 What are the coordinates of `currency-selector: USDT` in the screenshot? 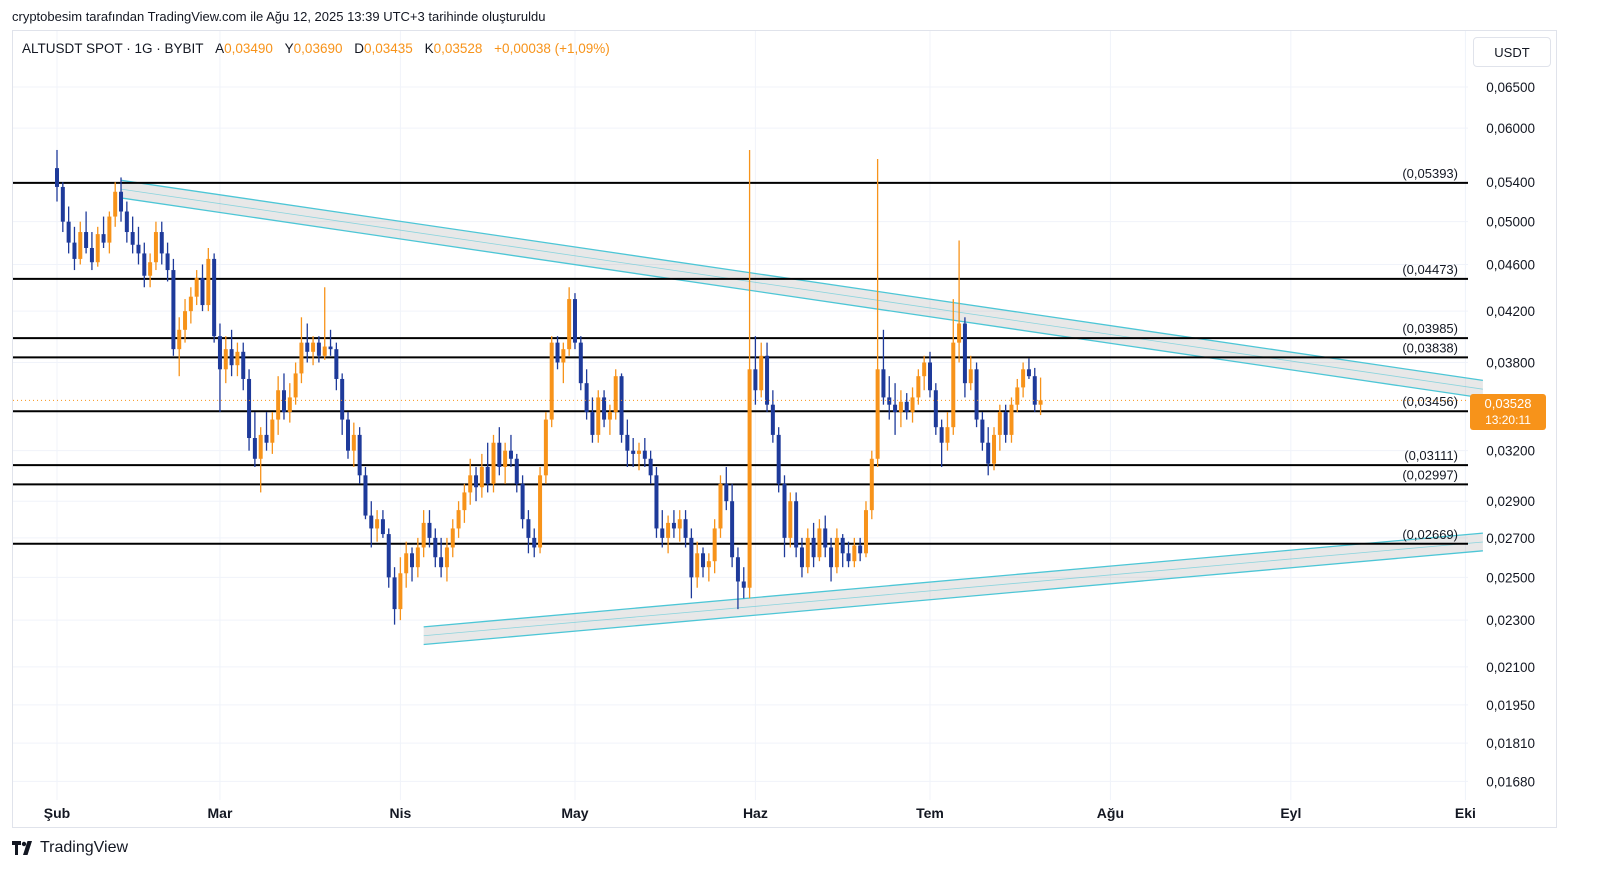 It's located at (1512, 52).